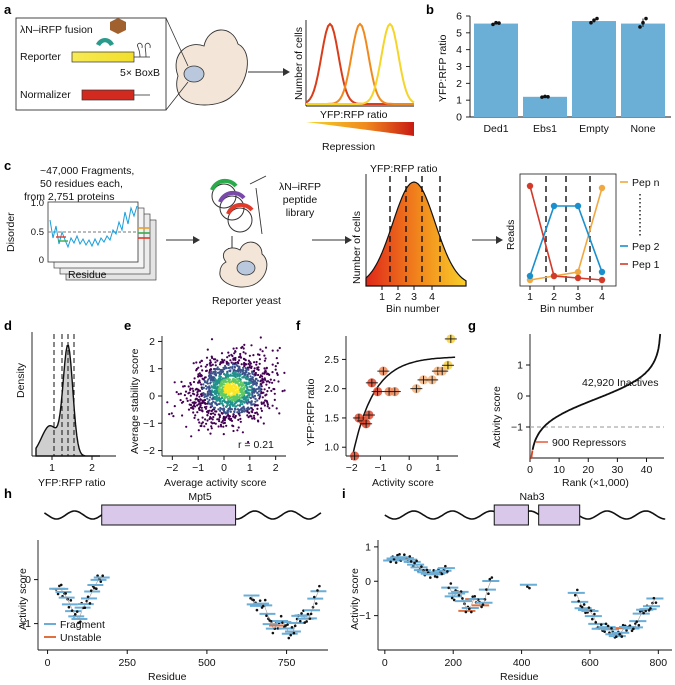  I want to click on pep-1-line-point, so click(554, 276).